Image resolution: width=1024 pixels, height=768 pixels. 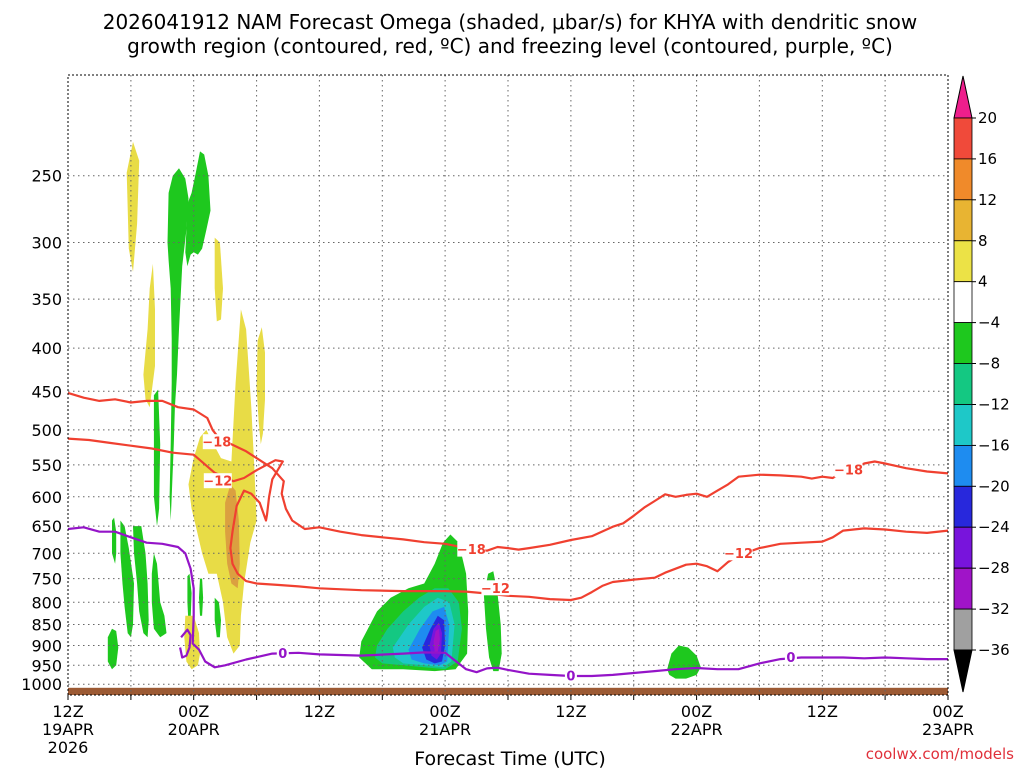 What do you see at coordinates (509, 758) in the screenshot?
I see `x-axis-title: Forecast Time (UTC)` at bounding box center [509, 758].